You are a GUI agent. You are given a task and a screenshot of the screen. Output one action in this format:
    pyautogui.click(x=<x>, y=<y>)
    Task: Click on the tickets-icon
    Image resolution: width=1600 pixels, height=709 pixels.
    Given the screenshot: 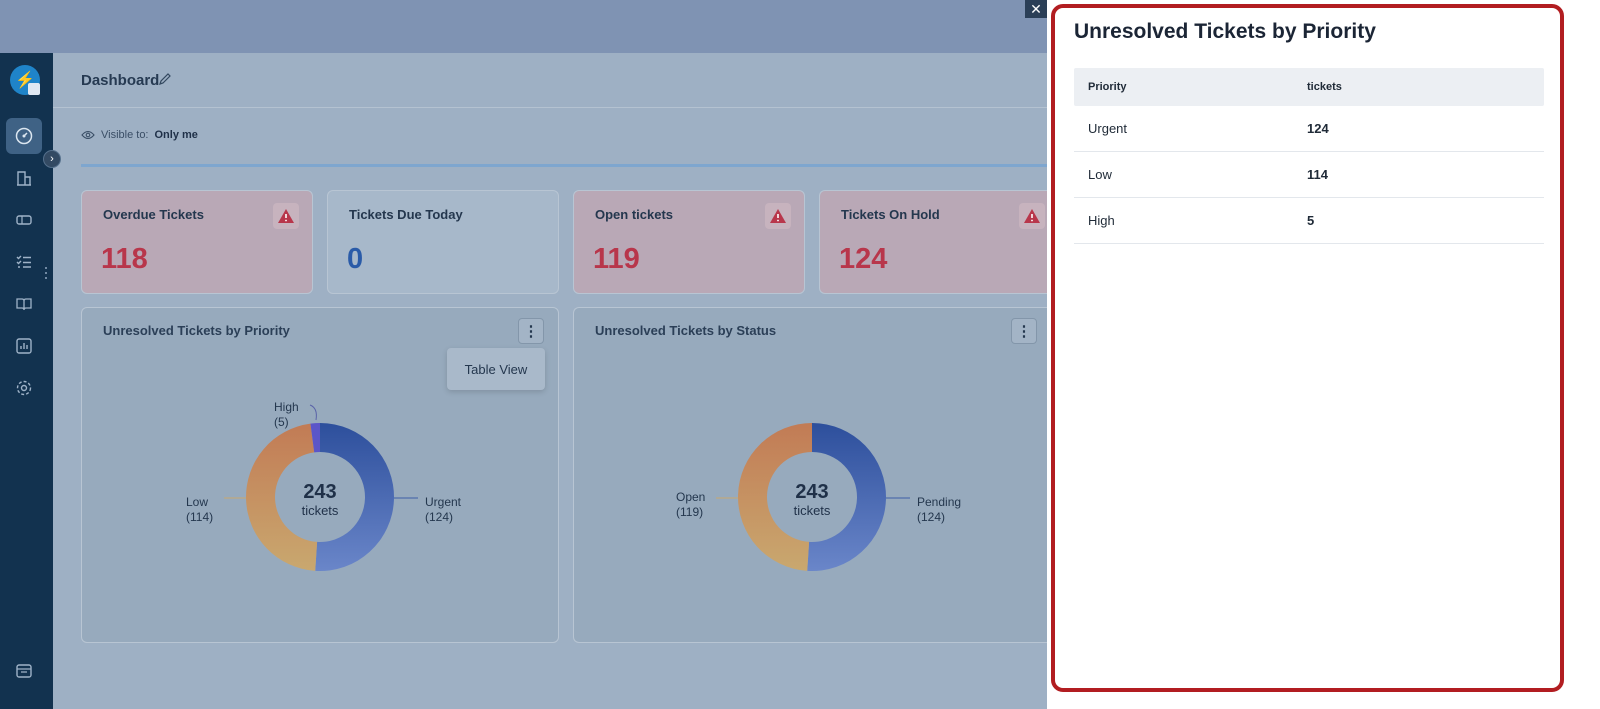 What is the action you would take?
    pyautogui.click(x=24, y=220)
    